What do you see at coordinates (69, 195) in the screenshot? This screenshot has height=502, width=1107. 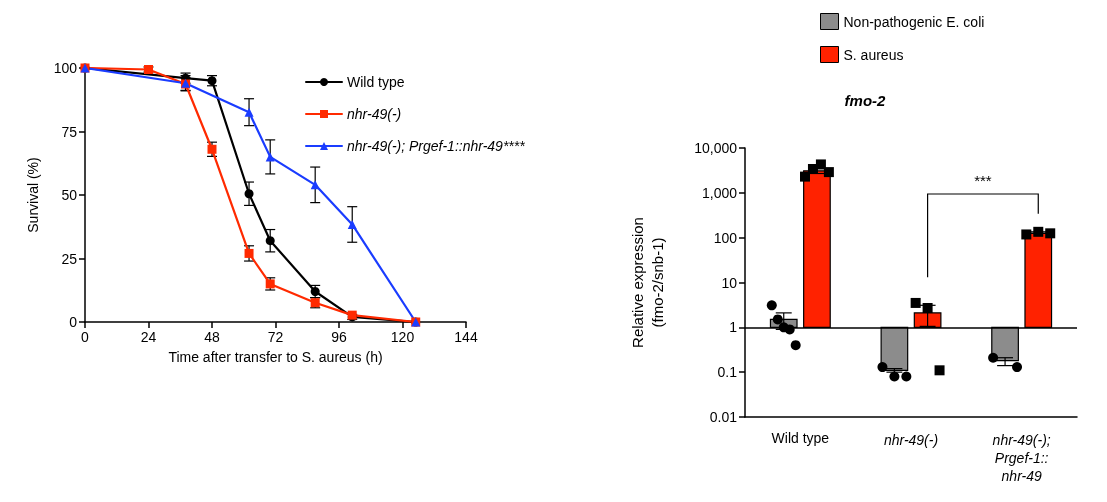 I see `y-tick-label: 50` at bounding box center [69, 195].